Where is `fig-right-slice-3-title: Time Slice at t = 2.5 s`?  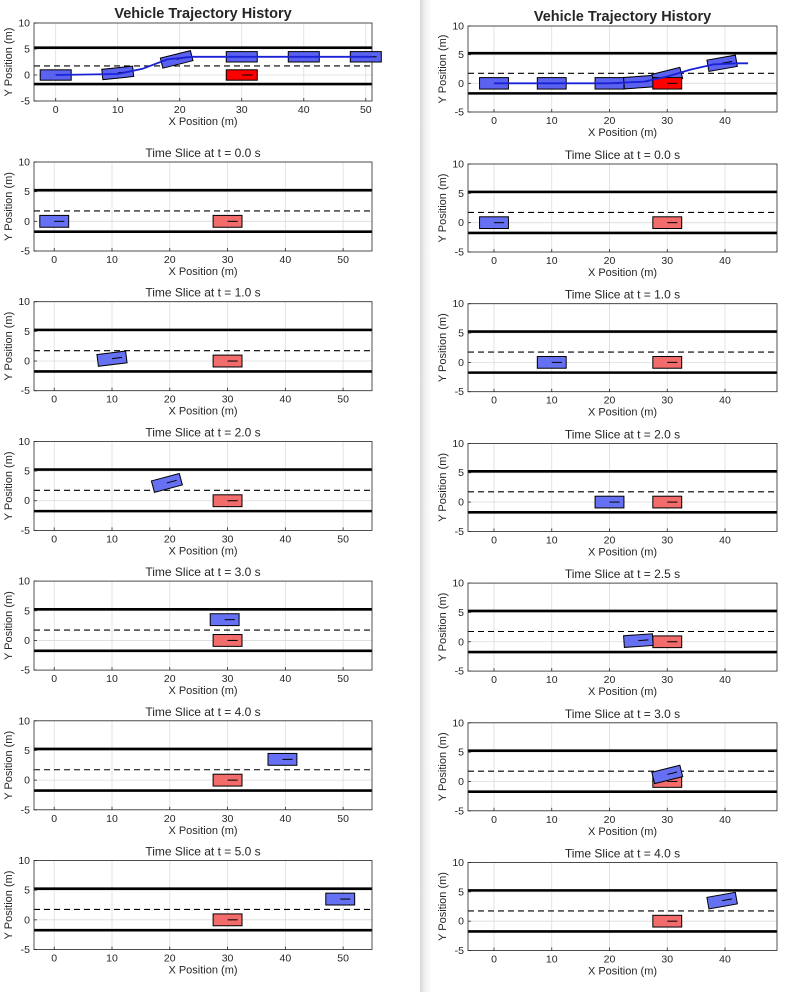 fig-right-slice-3-title: Time Slice at t = 2.5 s is located at coordinates (622, 574).